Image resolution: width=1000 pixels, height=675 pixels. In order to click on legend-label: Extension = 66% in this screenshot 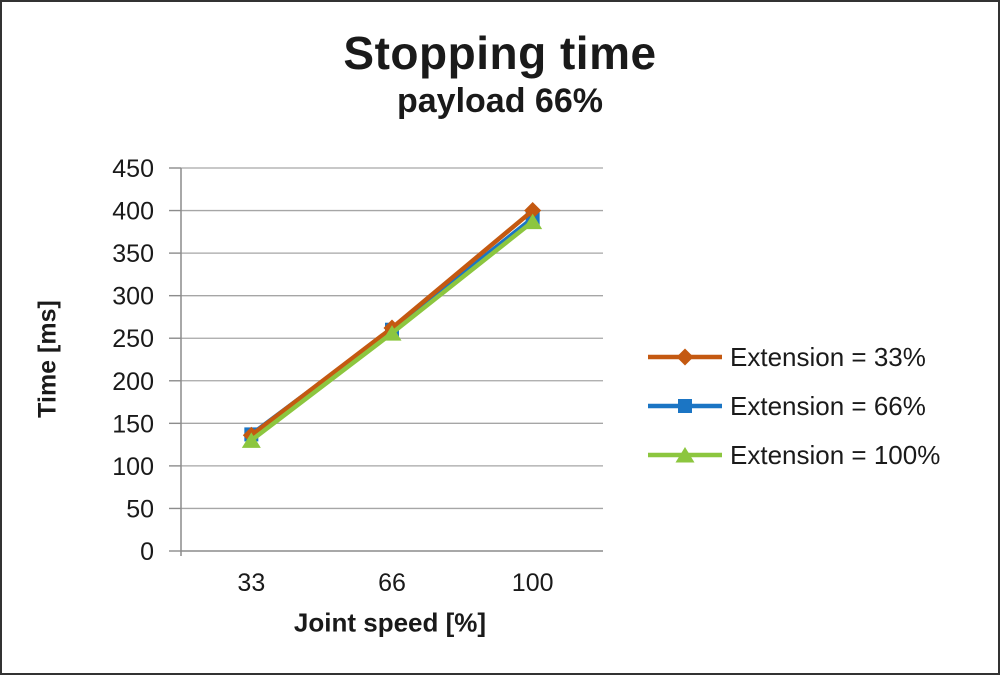, I will do `click(828, 405)`.